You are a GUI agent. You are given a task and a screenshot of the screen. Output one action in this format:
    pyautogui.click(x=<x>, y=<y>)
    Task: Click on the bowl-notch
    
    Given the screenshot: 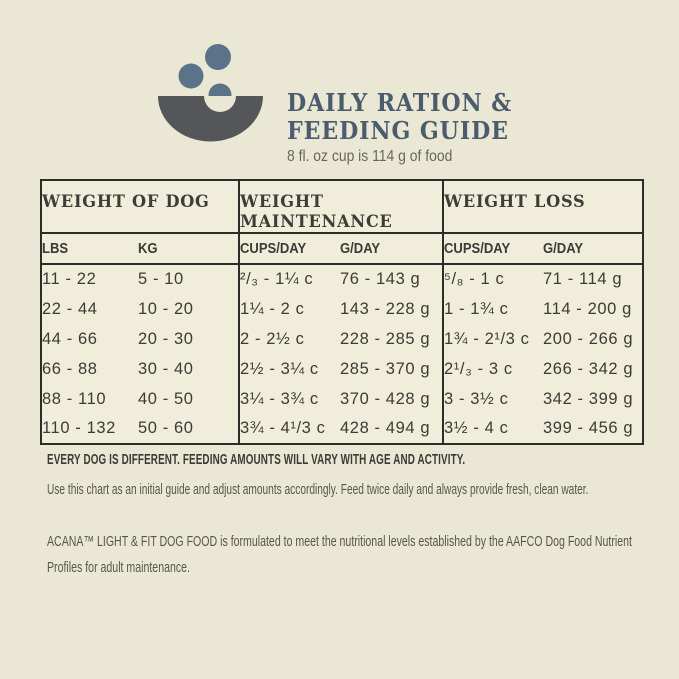 What is the action you would take?
    pyautogui.click(x=220, y=104)
    